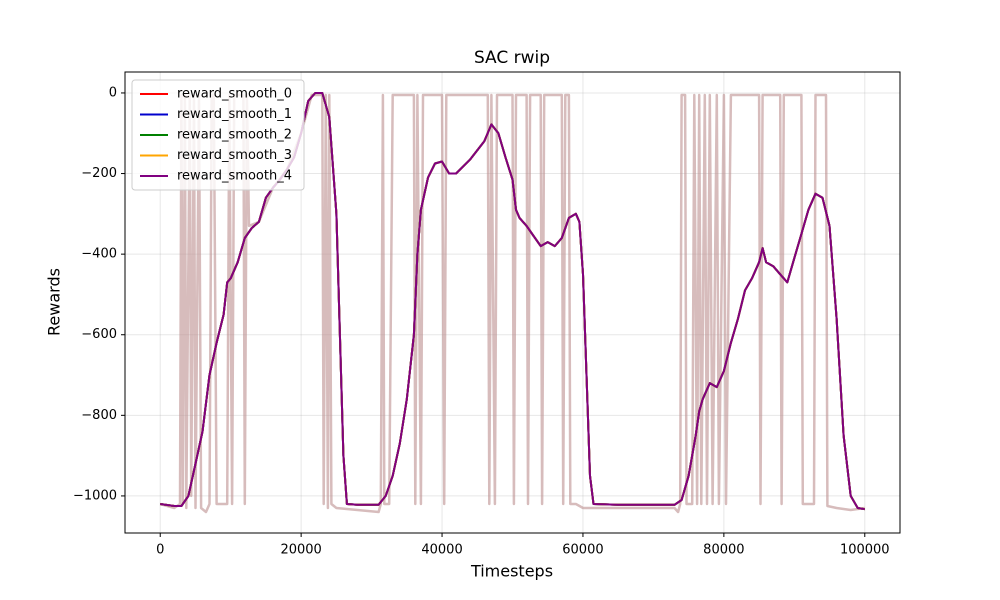  What do you see at coordinates (99, 415) in the screenshot?
I see `y-tick-label: −800` at bounding box center [99, 415].